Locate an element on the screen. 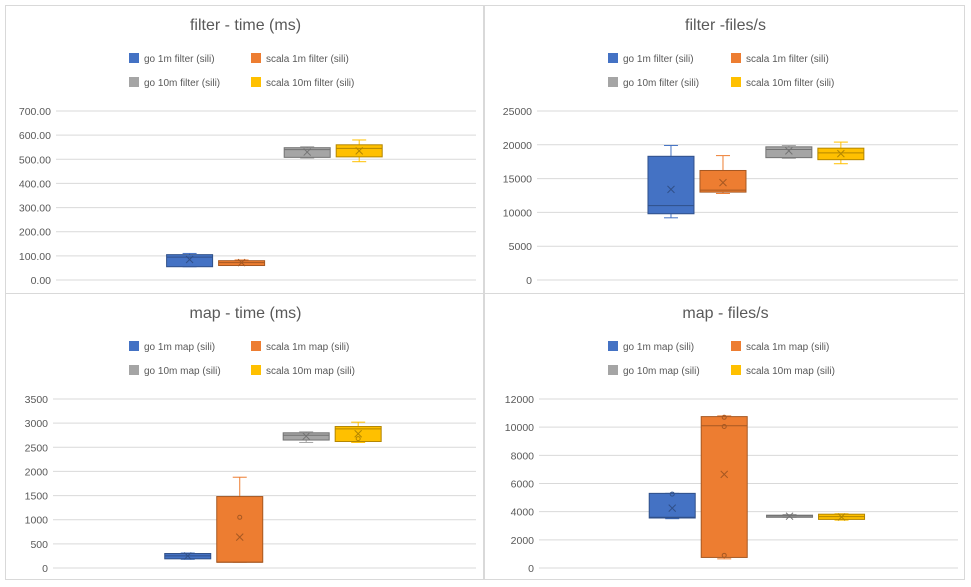 This screenshot has height=587, width=971. y-tick-label: 4000 is located at coordinates (523, 513).